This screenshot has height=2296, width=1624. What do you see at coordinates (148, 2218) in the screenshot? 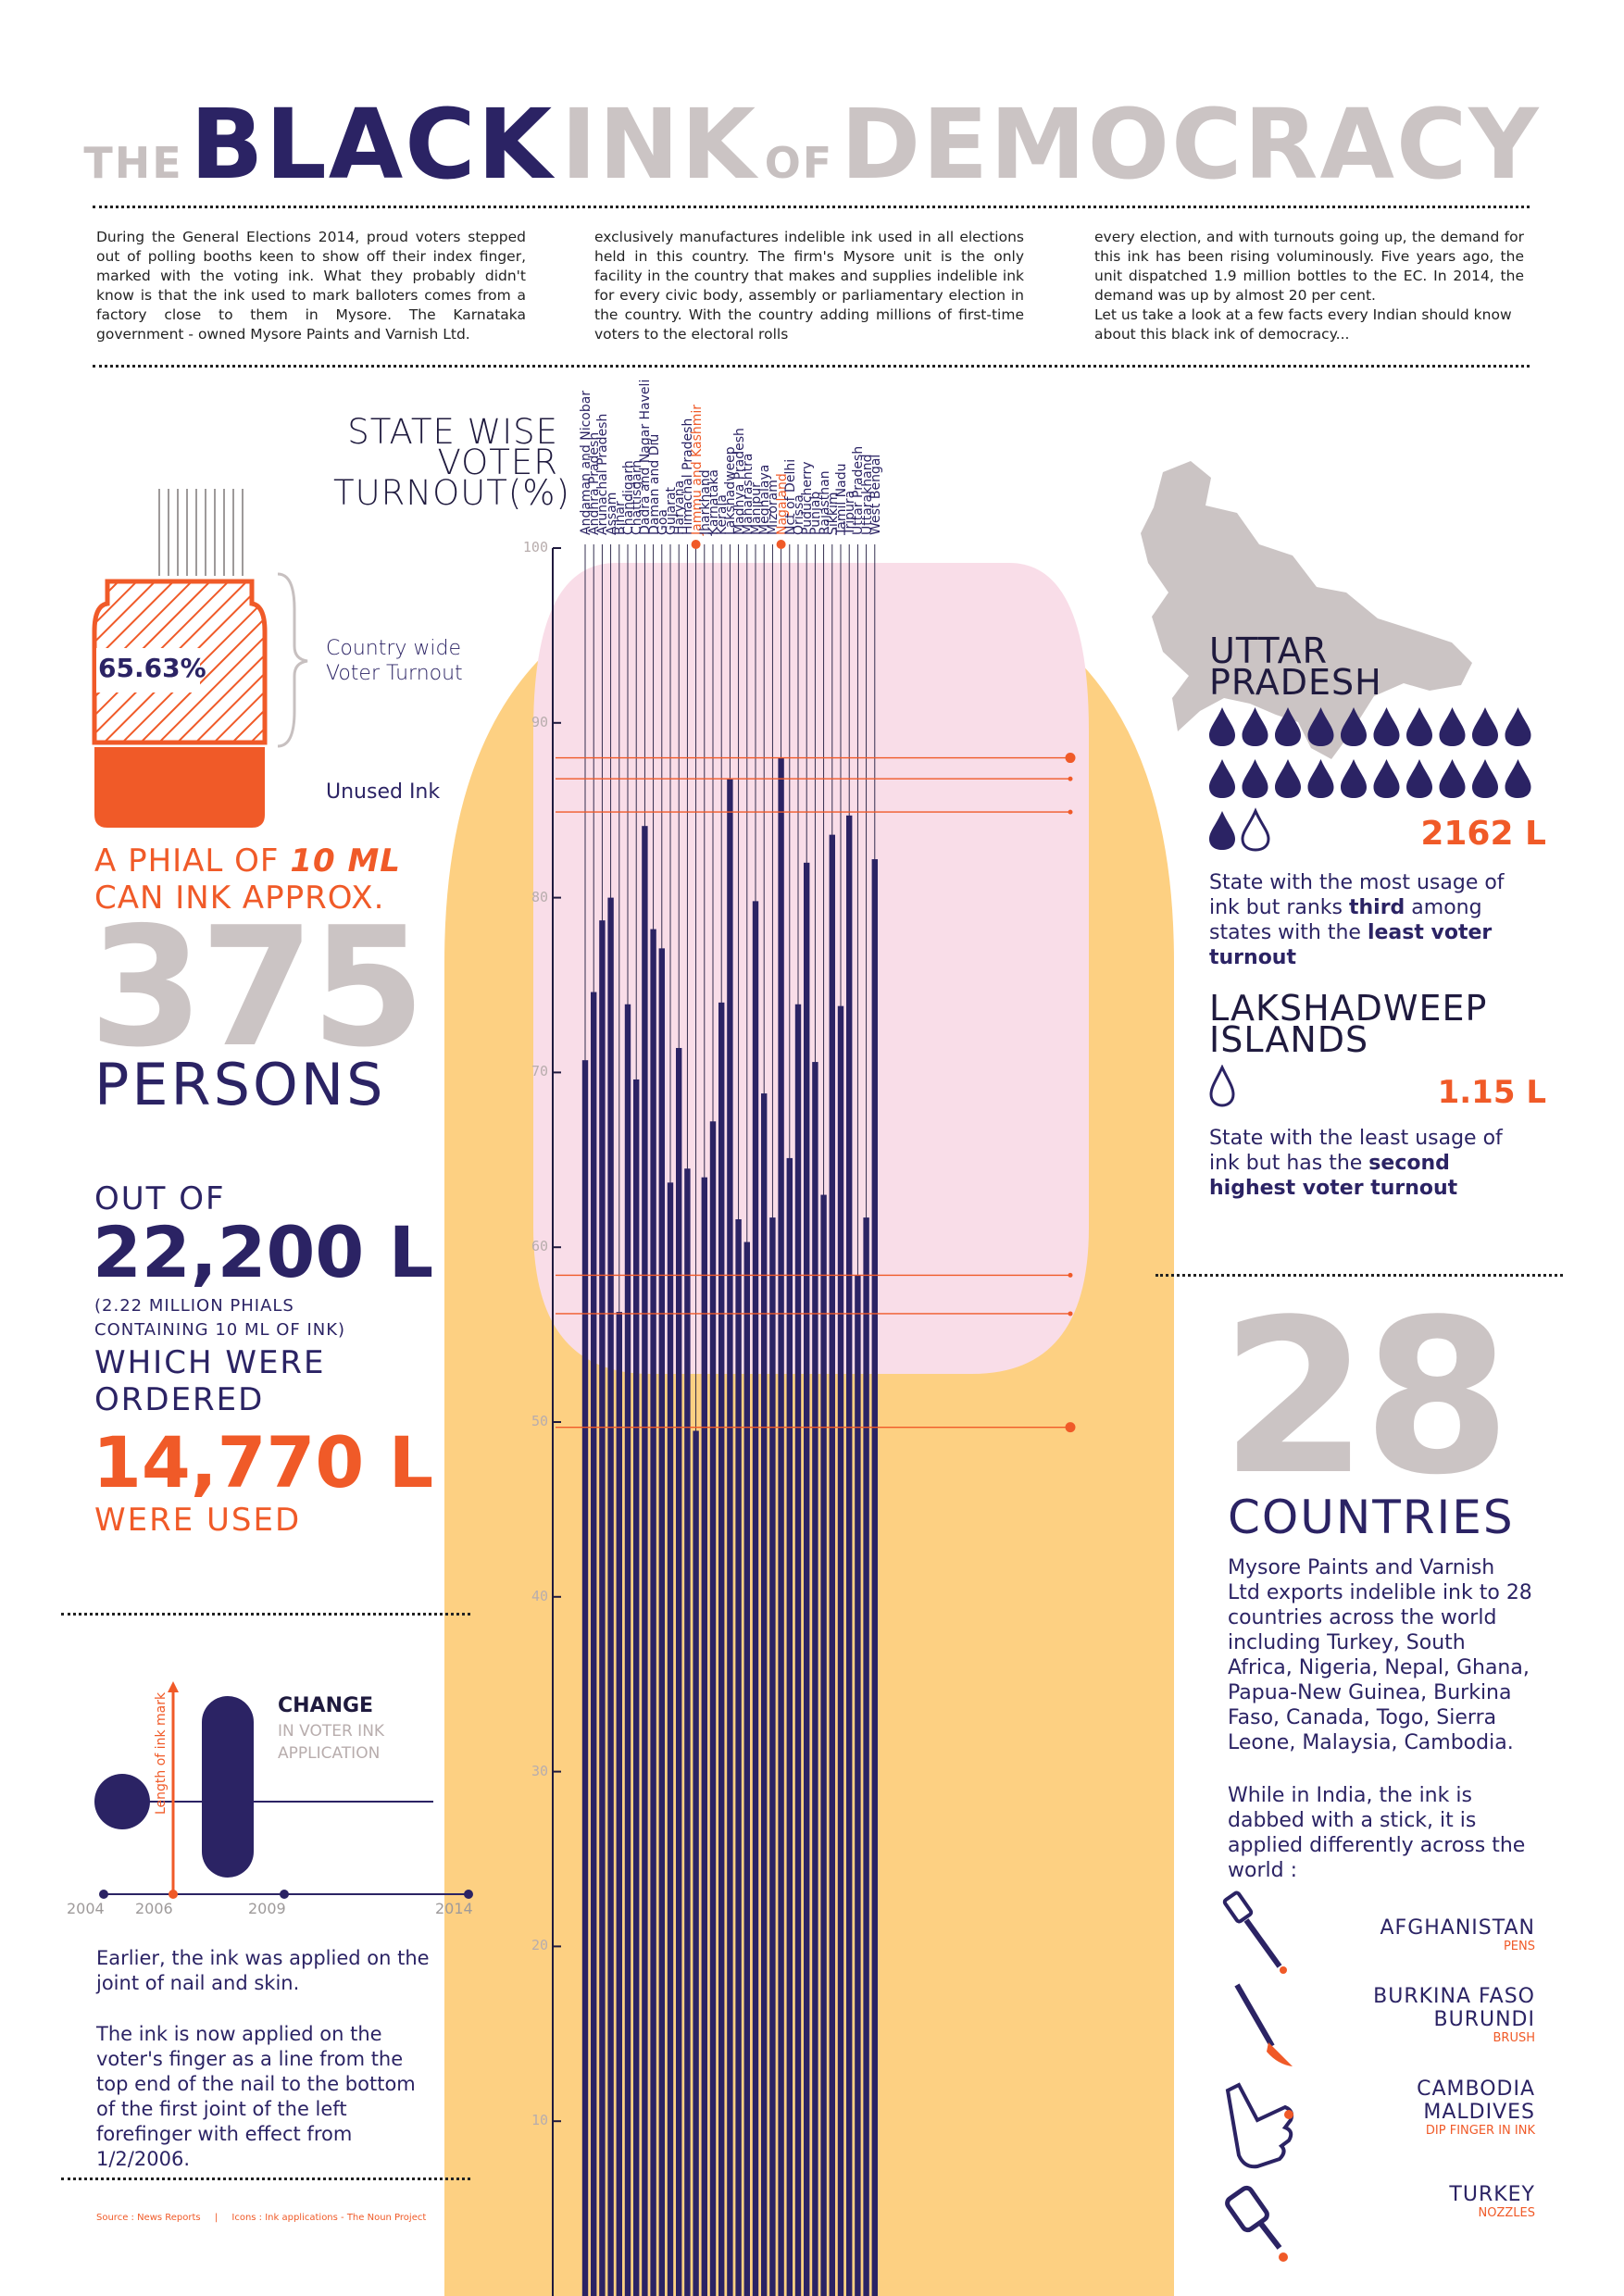
I see `source-text: Source : News Reports` at bounding box center [148, 2218].